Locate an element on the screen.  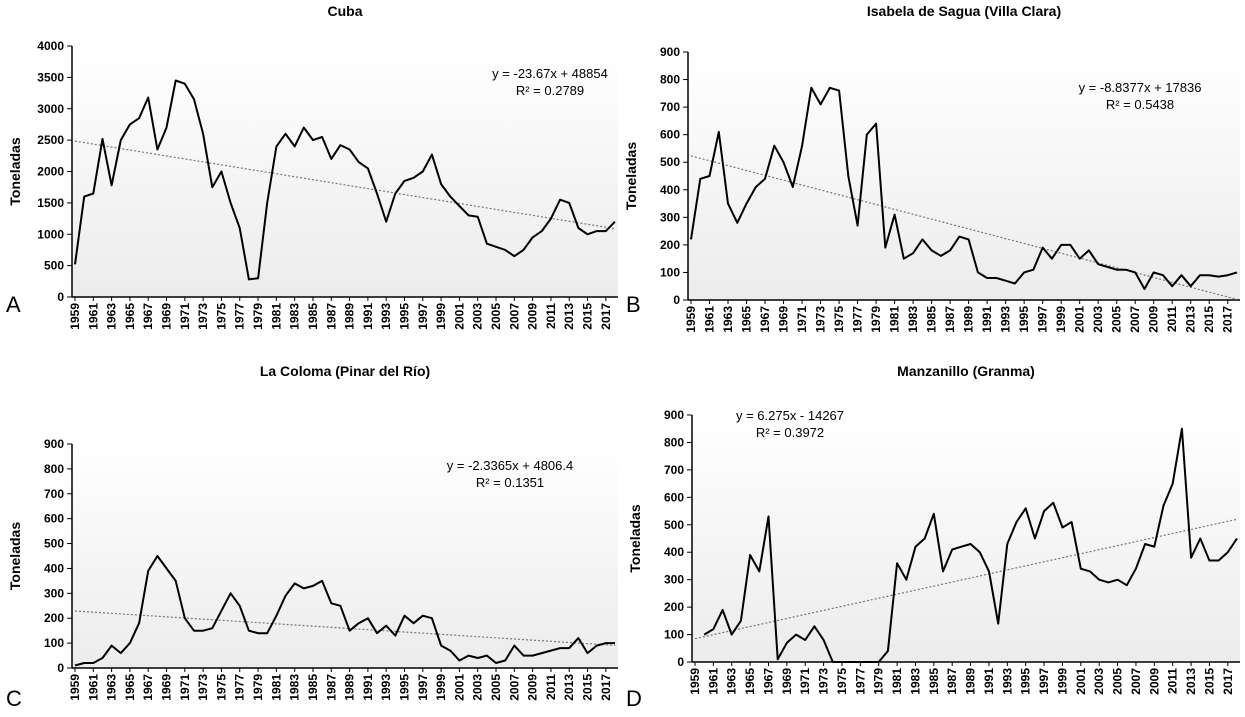
x-tick-label: 2015 is located at coordinates (588, 316).